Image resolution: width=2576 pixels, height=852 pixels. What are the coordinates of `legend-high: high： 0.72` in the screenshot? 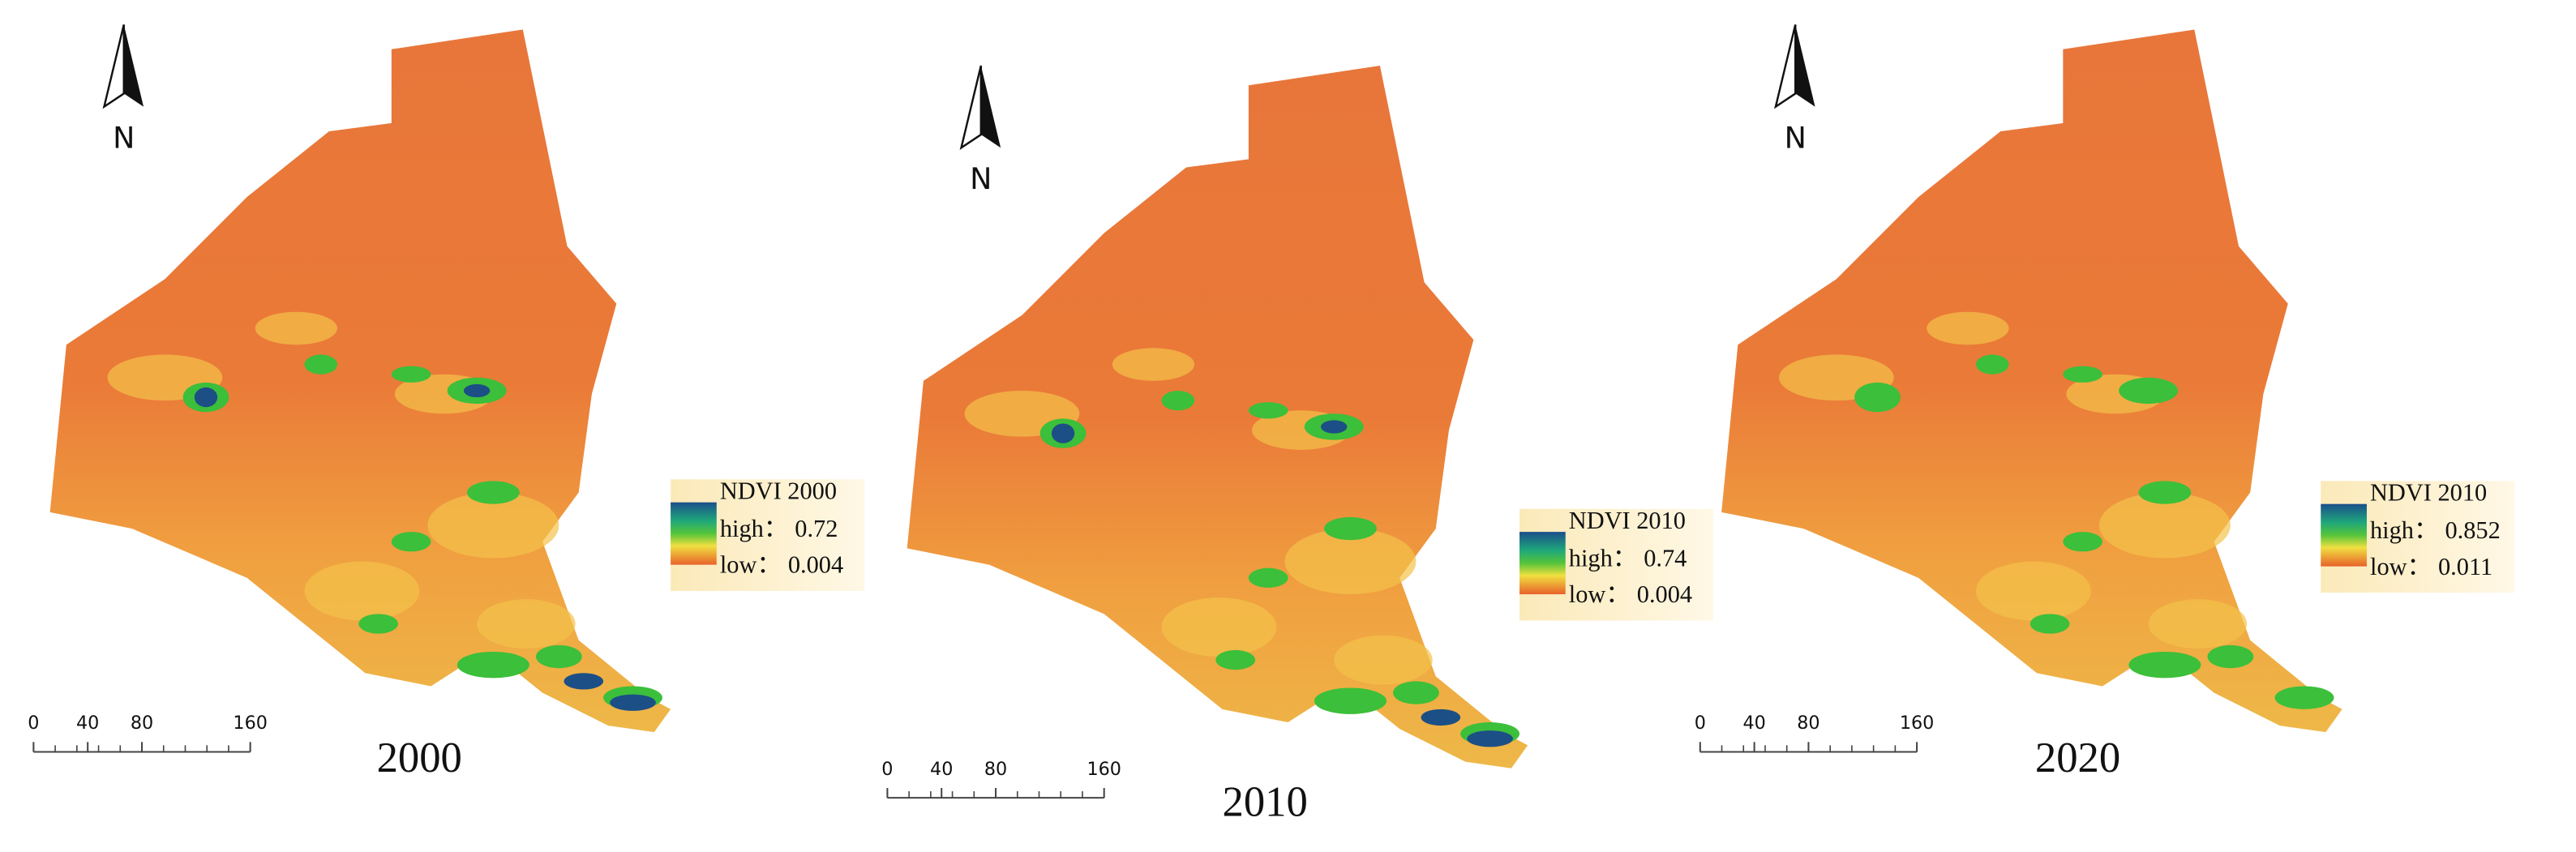 It's located at (779, 529).